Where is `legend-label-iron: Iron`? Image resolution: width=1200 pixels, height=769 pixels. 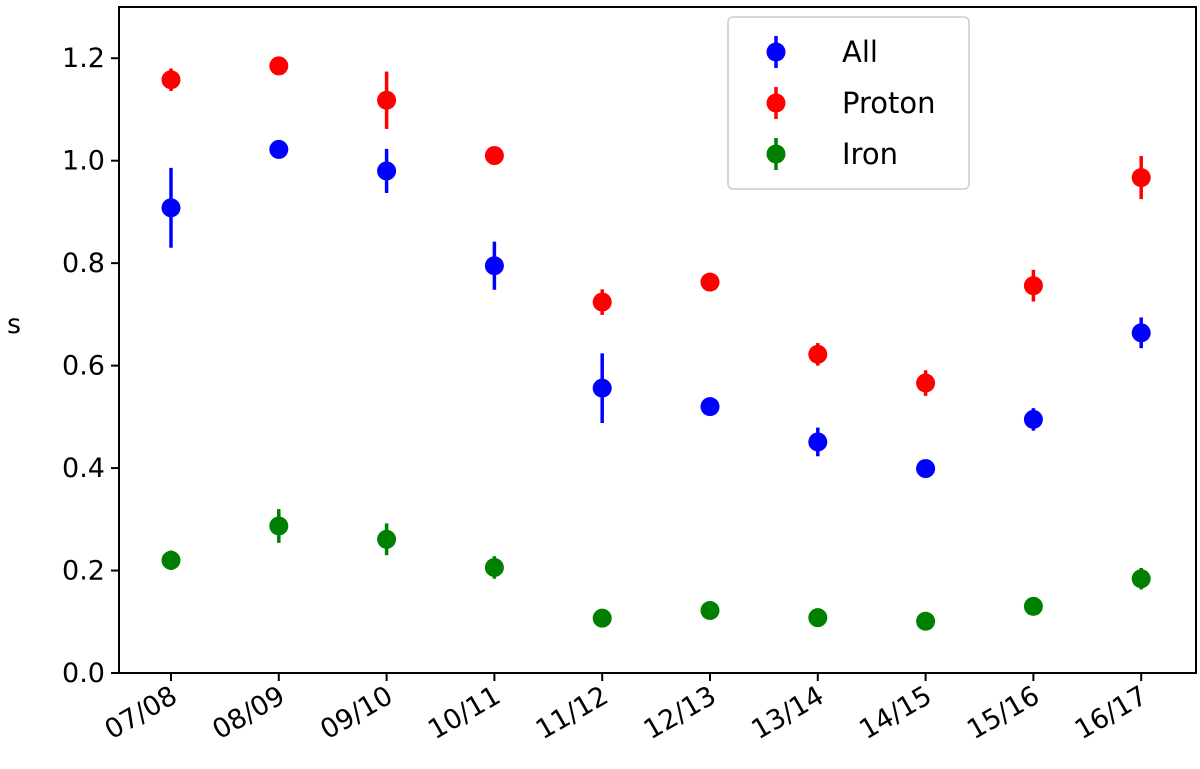 legend-label-iron: Iron is located at coordinates (870, 154).